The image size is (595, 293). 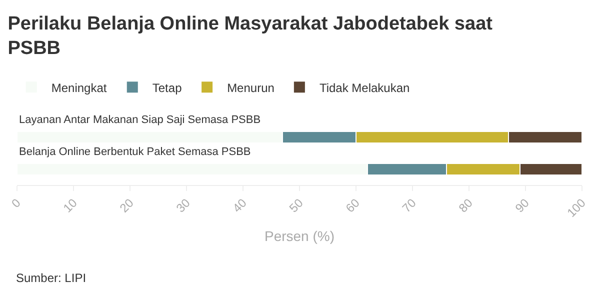 What do you see at coordinates (410, 206) in the screenshot?
I see `x-tick-label: 70` at bounding box center [410, 206].